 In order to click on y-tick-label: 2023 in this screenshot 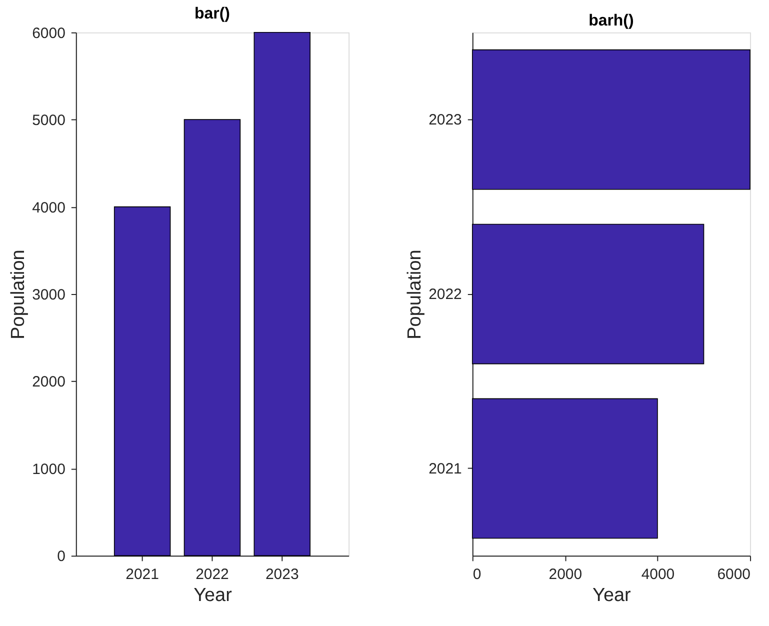, I will do `click(445, 120)`.